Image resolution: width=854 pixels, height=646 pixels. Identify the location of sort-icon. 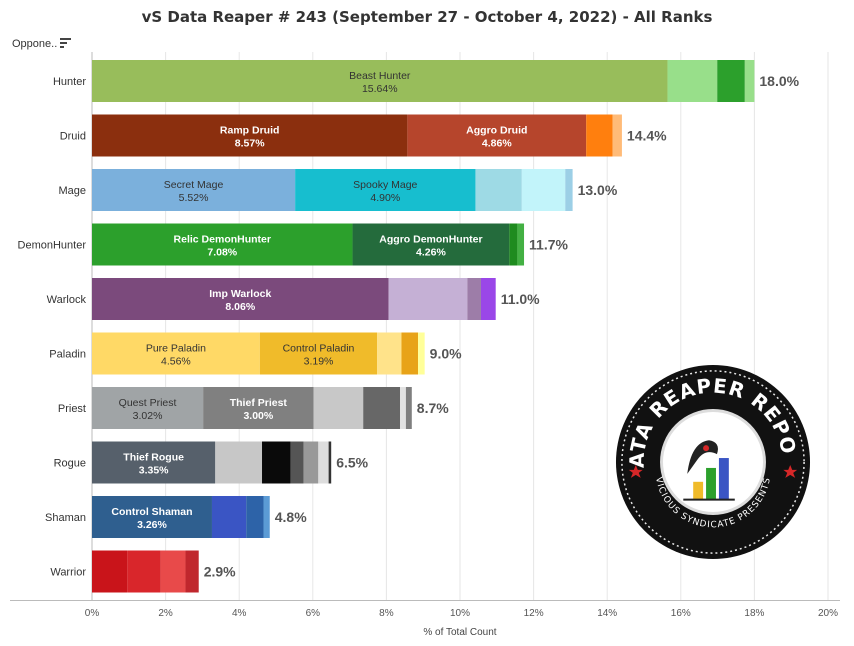
(66, 43).